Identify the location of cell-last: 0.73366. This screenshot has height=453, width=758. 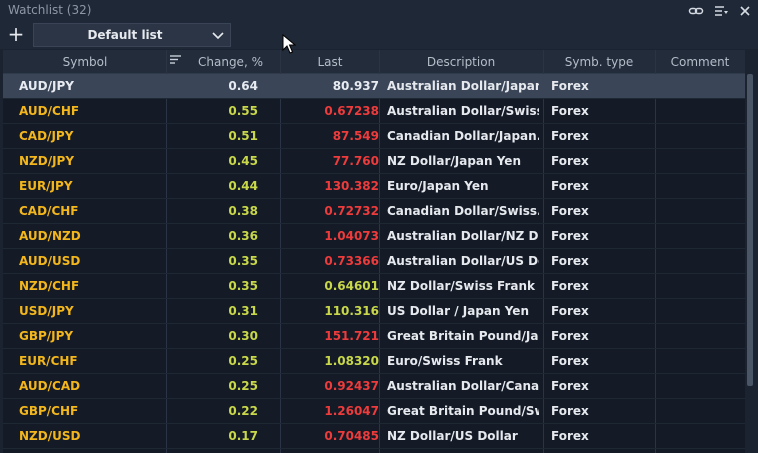
(351, 261).